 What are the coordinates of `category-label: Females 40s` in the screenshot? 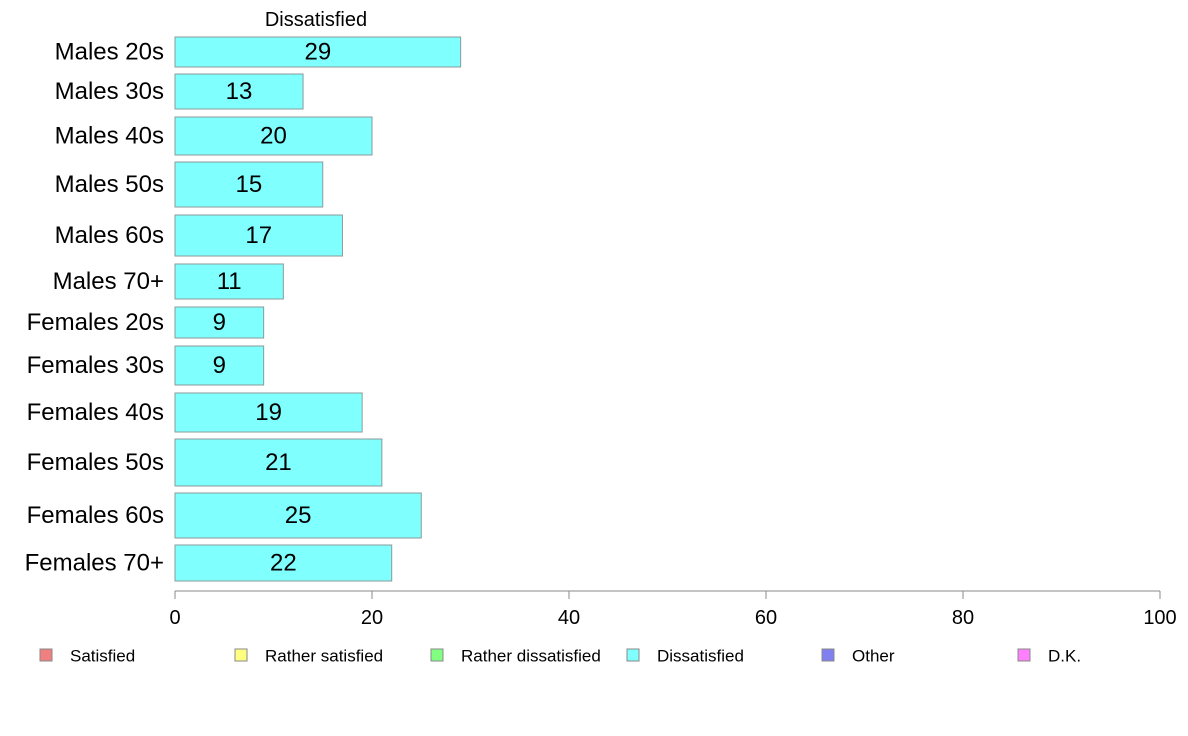 It's located at (95, 412).